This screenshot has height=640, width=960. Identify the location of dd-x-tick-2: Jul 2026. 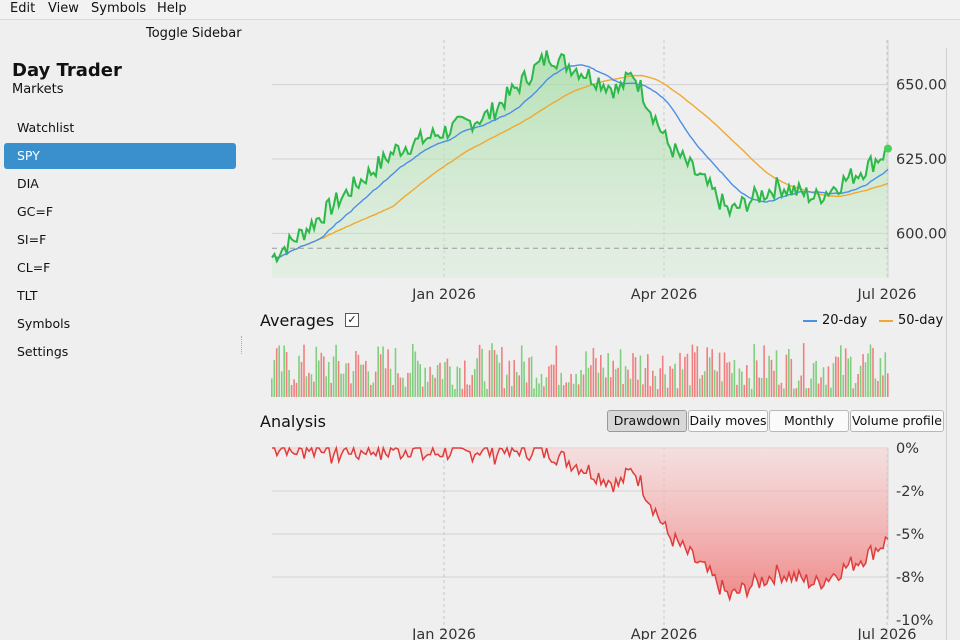
(886, 633).